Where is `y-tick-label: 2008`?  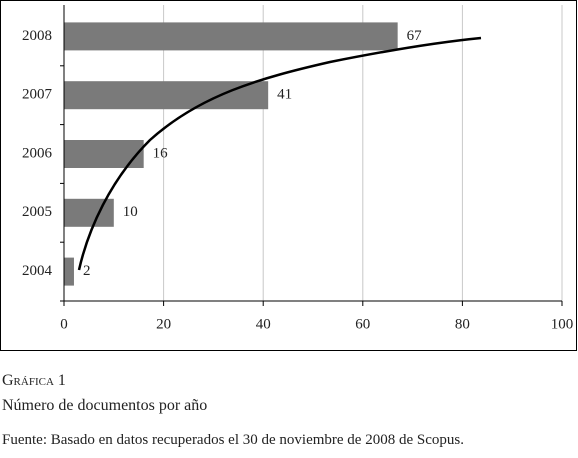 y-tick-label: 2008 is located at coordinates (37, 36).